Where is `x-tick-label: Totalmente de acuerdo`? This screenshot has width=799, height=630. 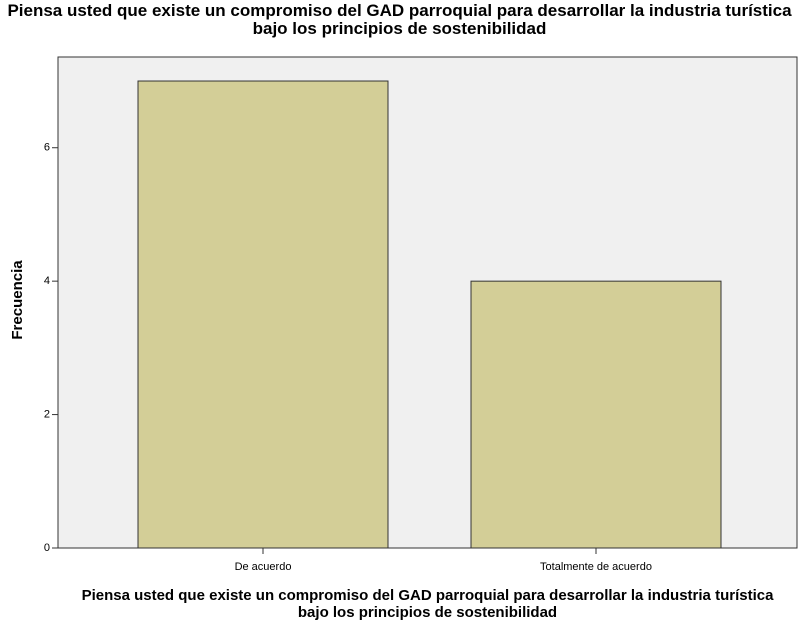
x-tick-label: Totalmente de acuerdo is located at coordinates (596, 567).